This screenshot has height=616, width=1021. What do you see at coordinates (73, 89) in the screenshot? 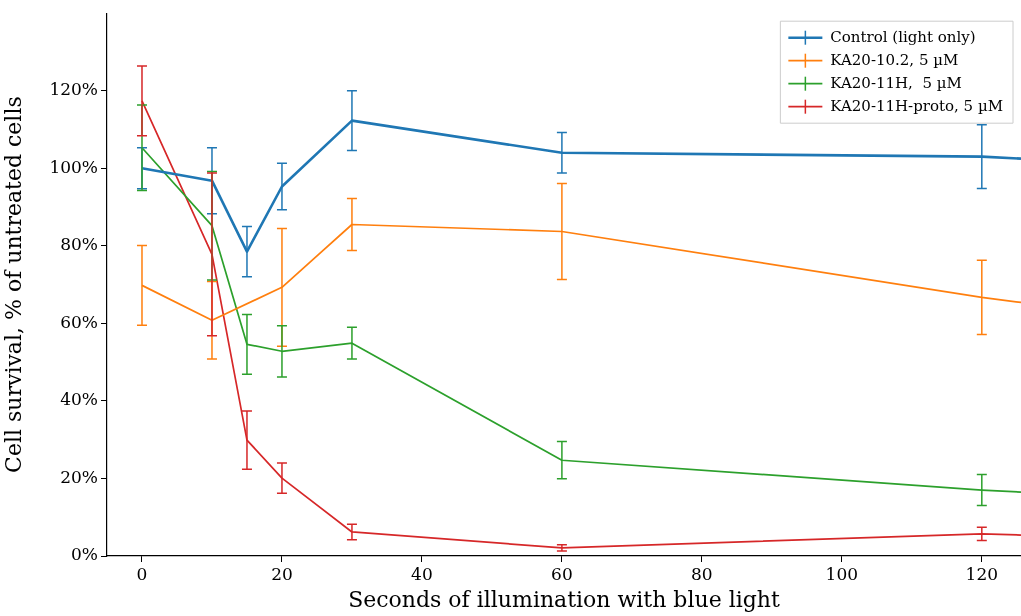
I see `y-tick-label: 120%` at bounding box center [73, 89].